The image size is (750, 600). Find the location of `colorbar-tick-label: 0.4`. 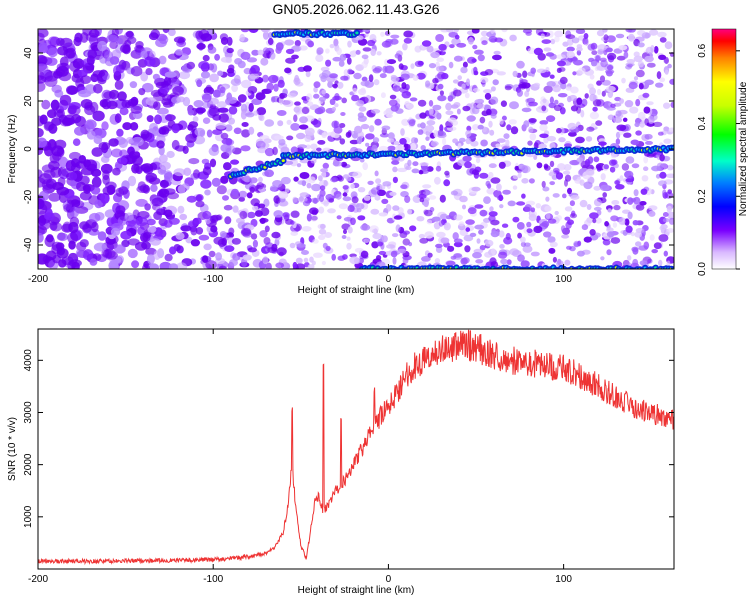

colorbar-tick-label: 0.4 is located at coordinates (702, 123).